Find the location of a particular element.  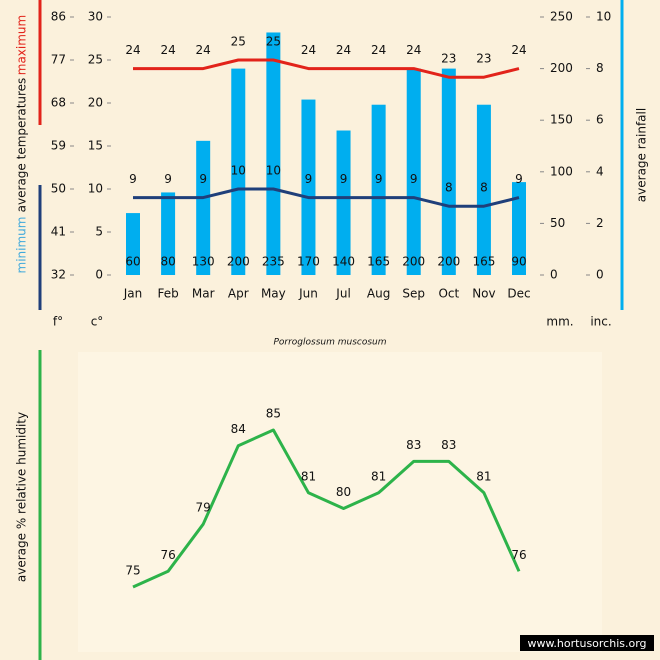

tick-label: 86 is located at coordinates (58, 17).